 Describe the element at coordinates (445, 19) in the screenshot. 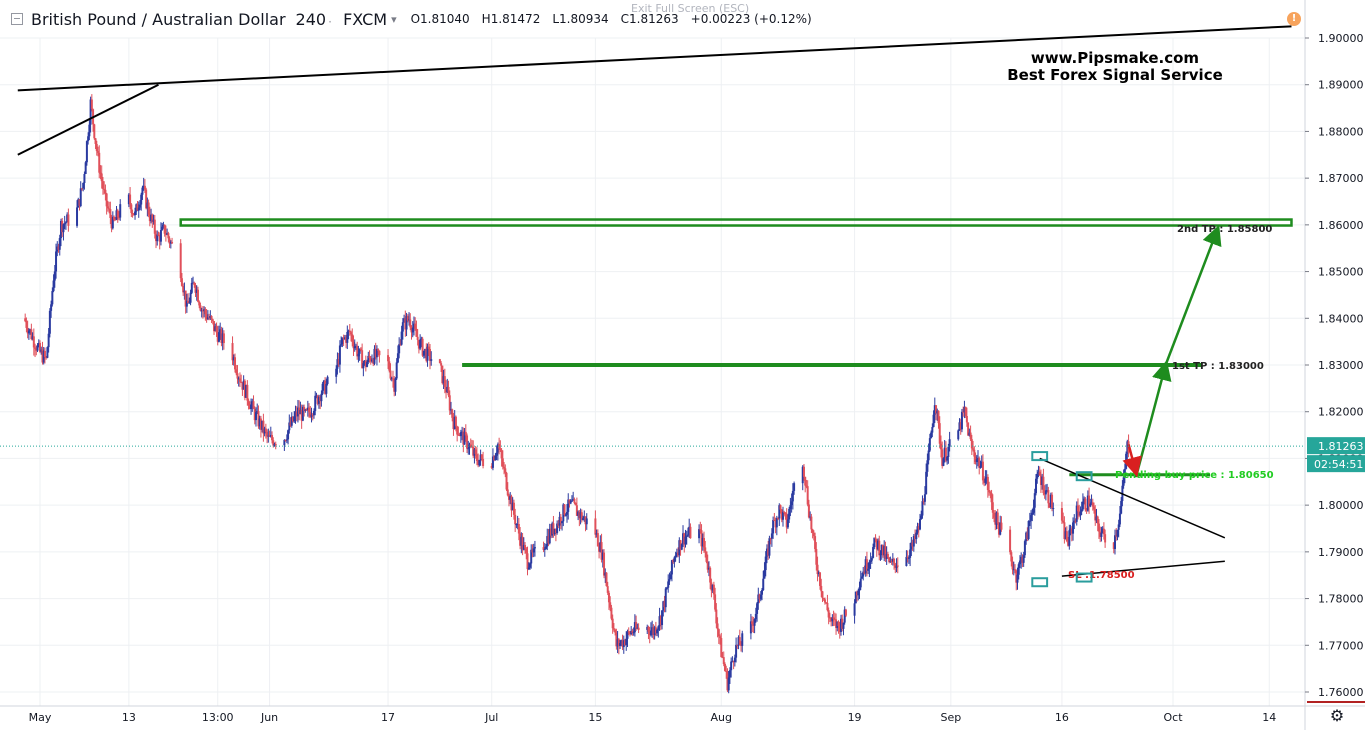

I see `open-value: 1.81040` at that location.